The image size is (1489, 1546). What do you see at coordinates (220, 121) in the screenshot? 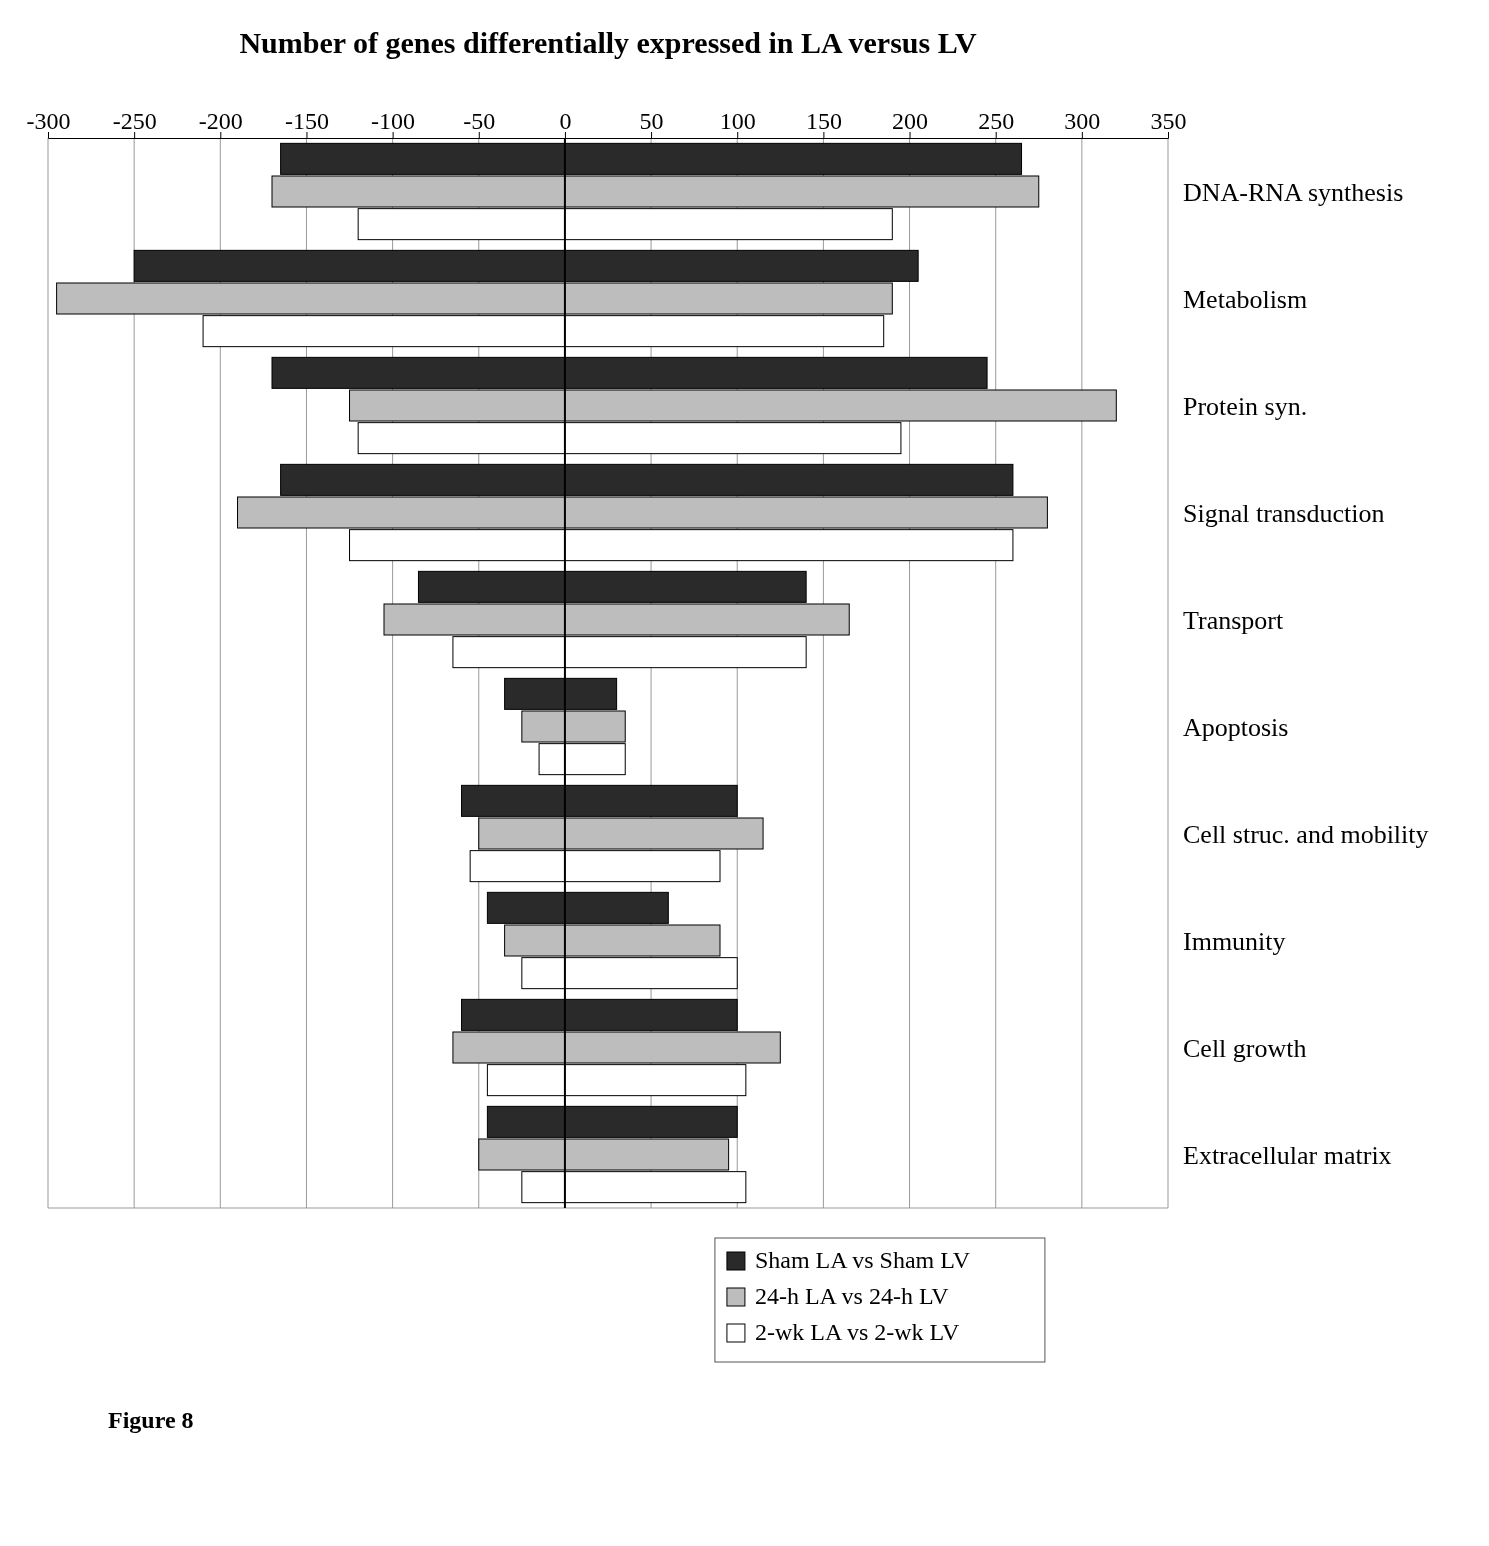
I see `x-tick-label: -200` at bounding box center [220, 121].